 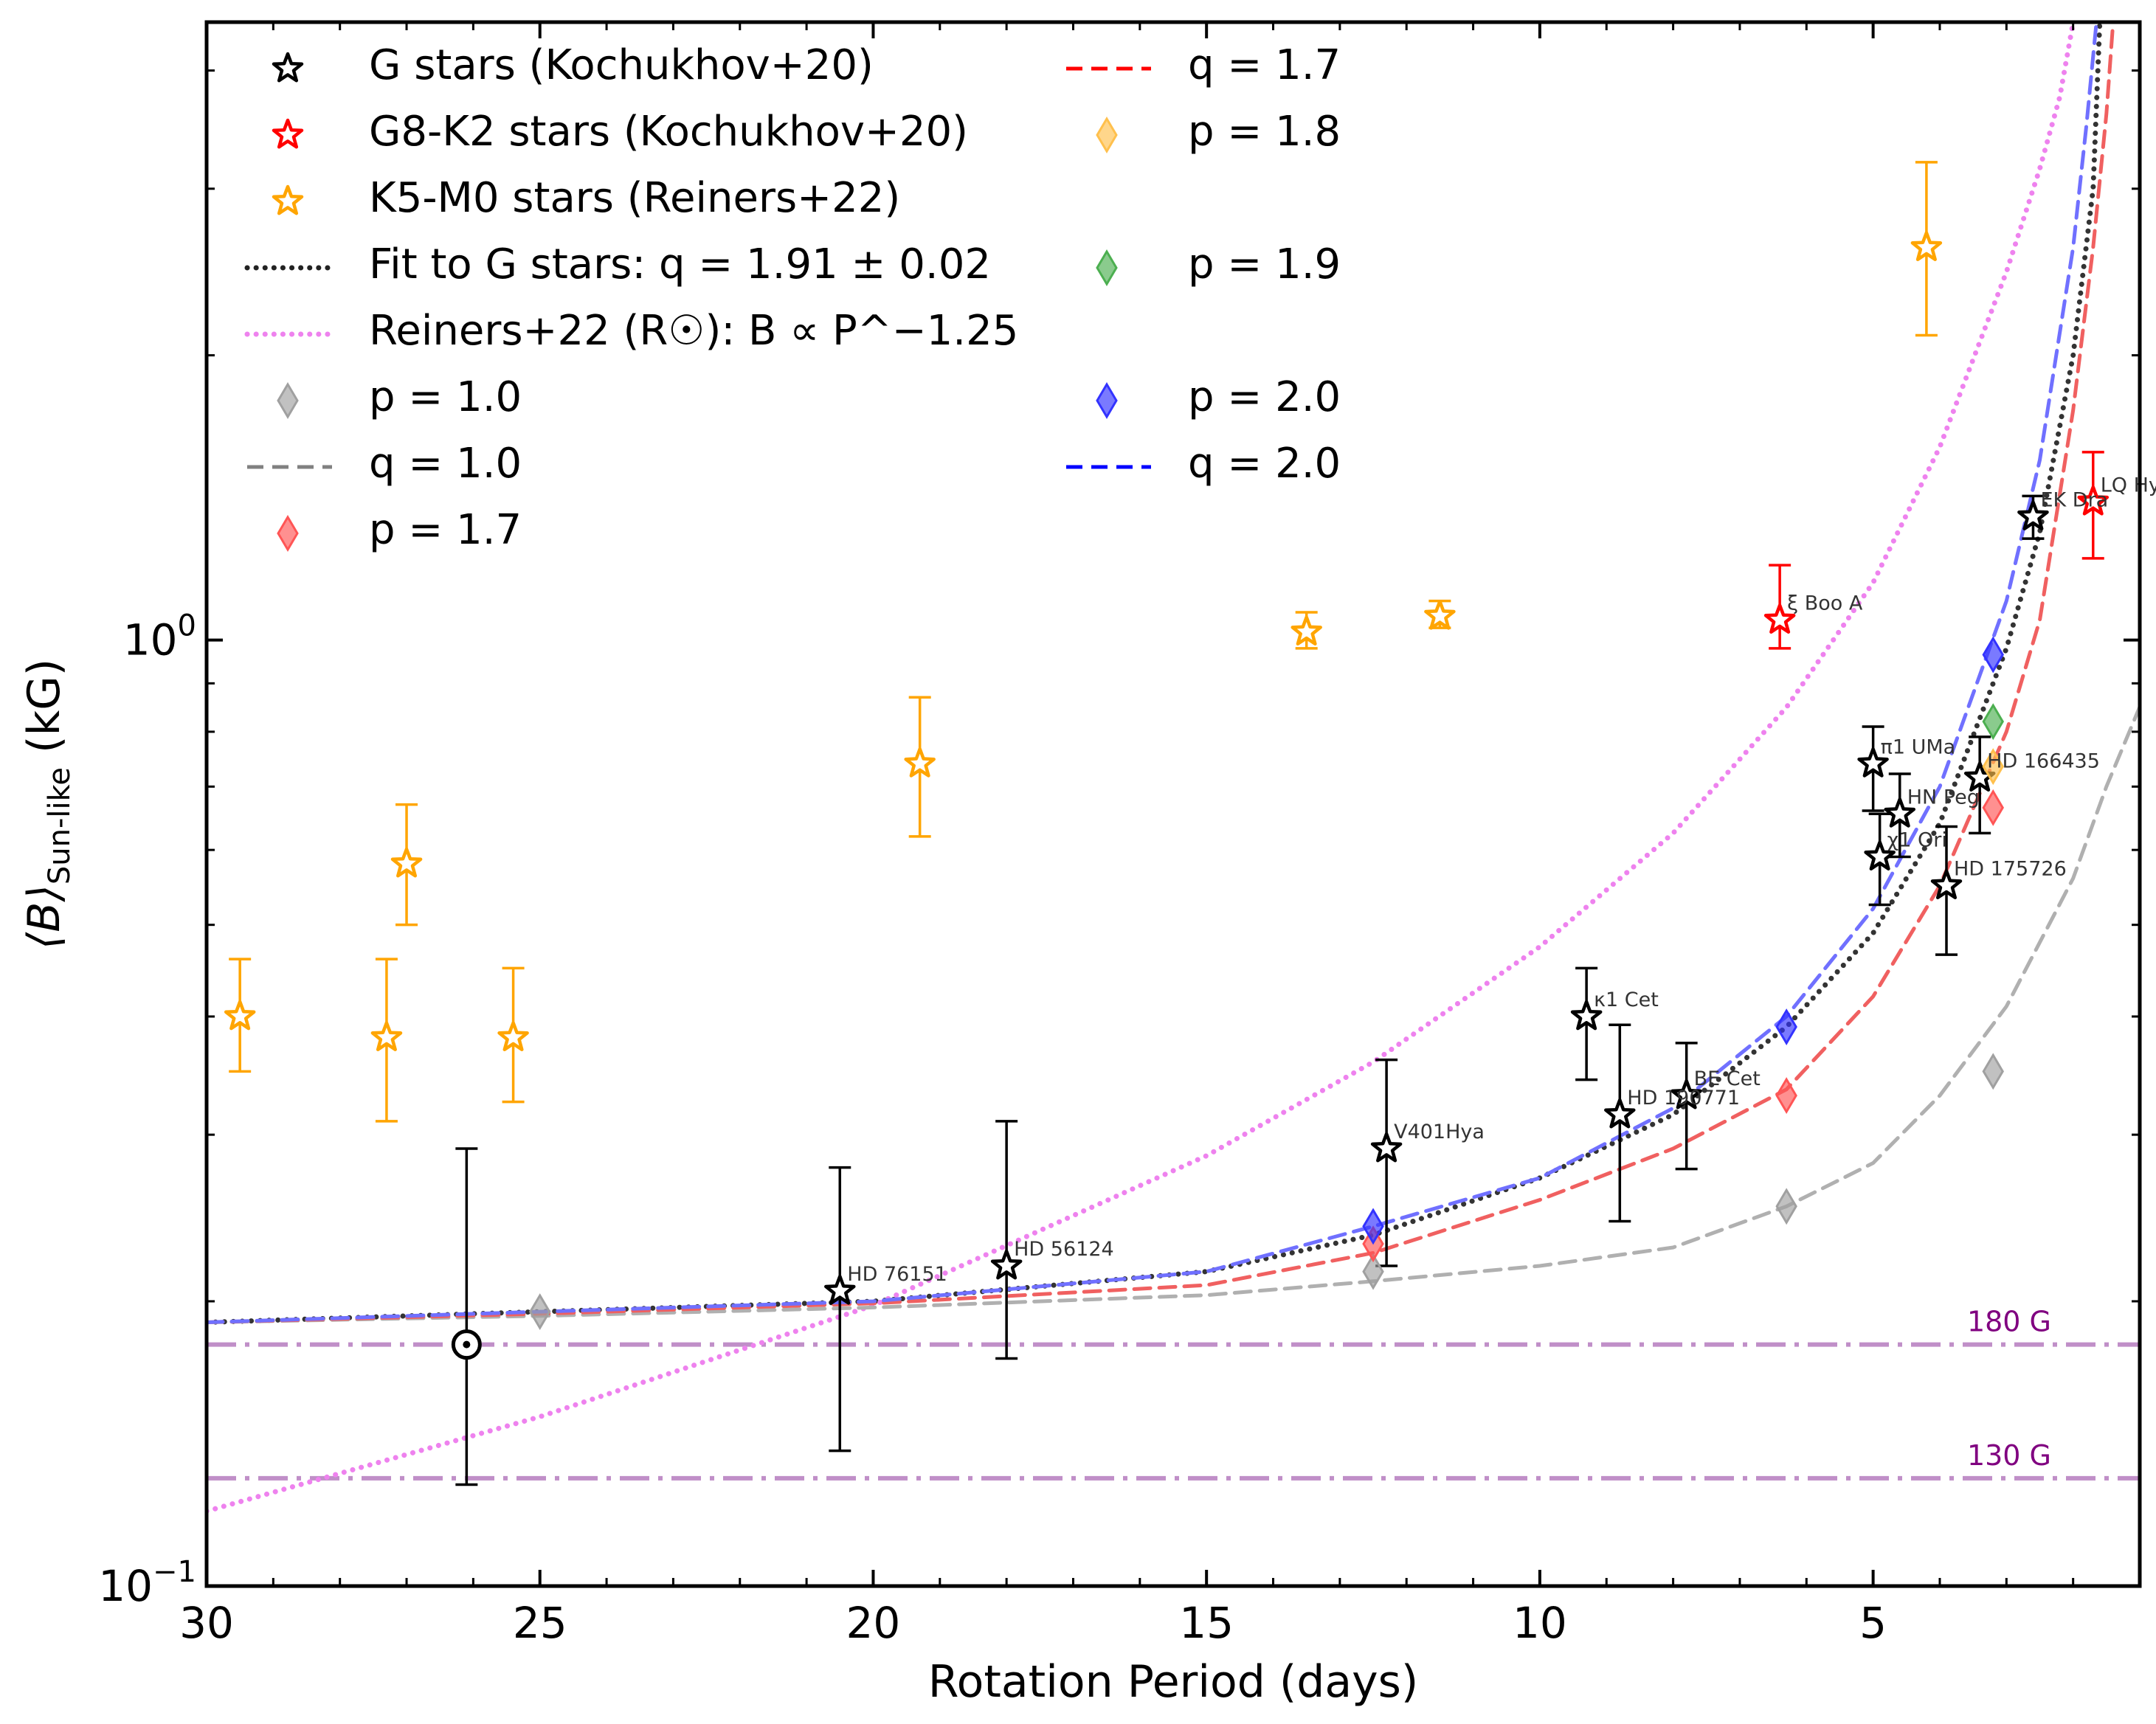 I want to click on legend-entry-6: q = 1.0, so click(x=384, y=464).